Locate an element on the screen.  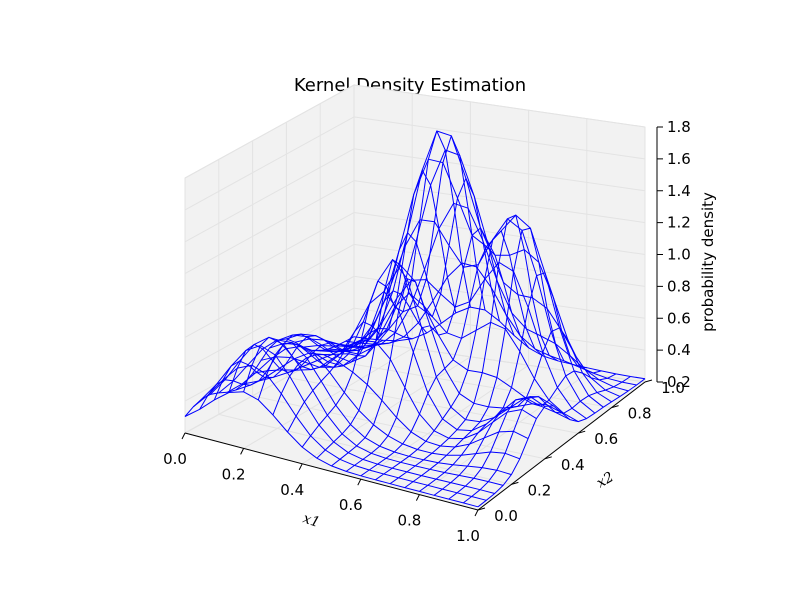
z-tick-label: 1.8 is located at coordinates (679, 127).